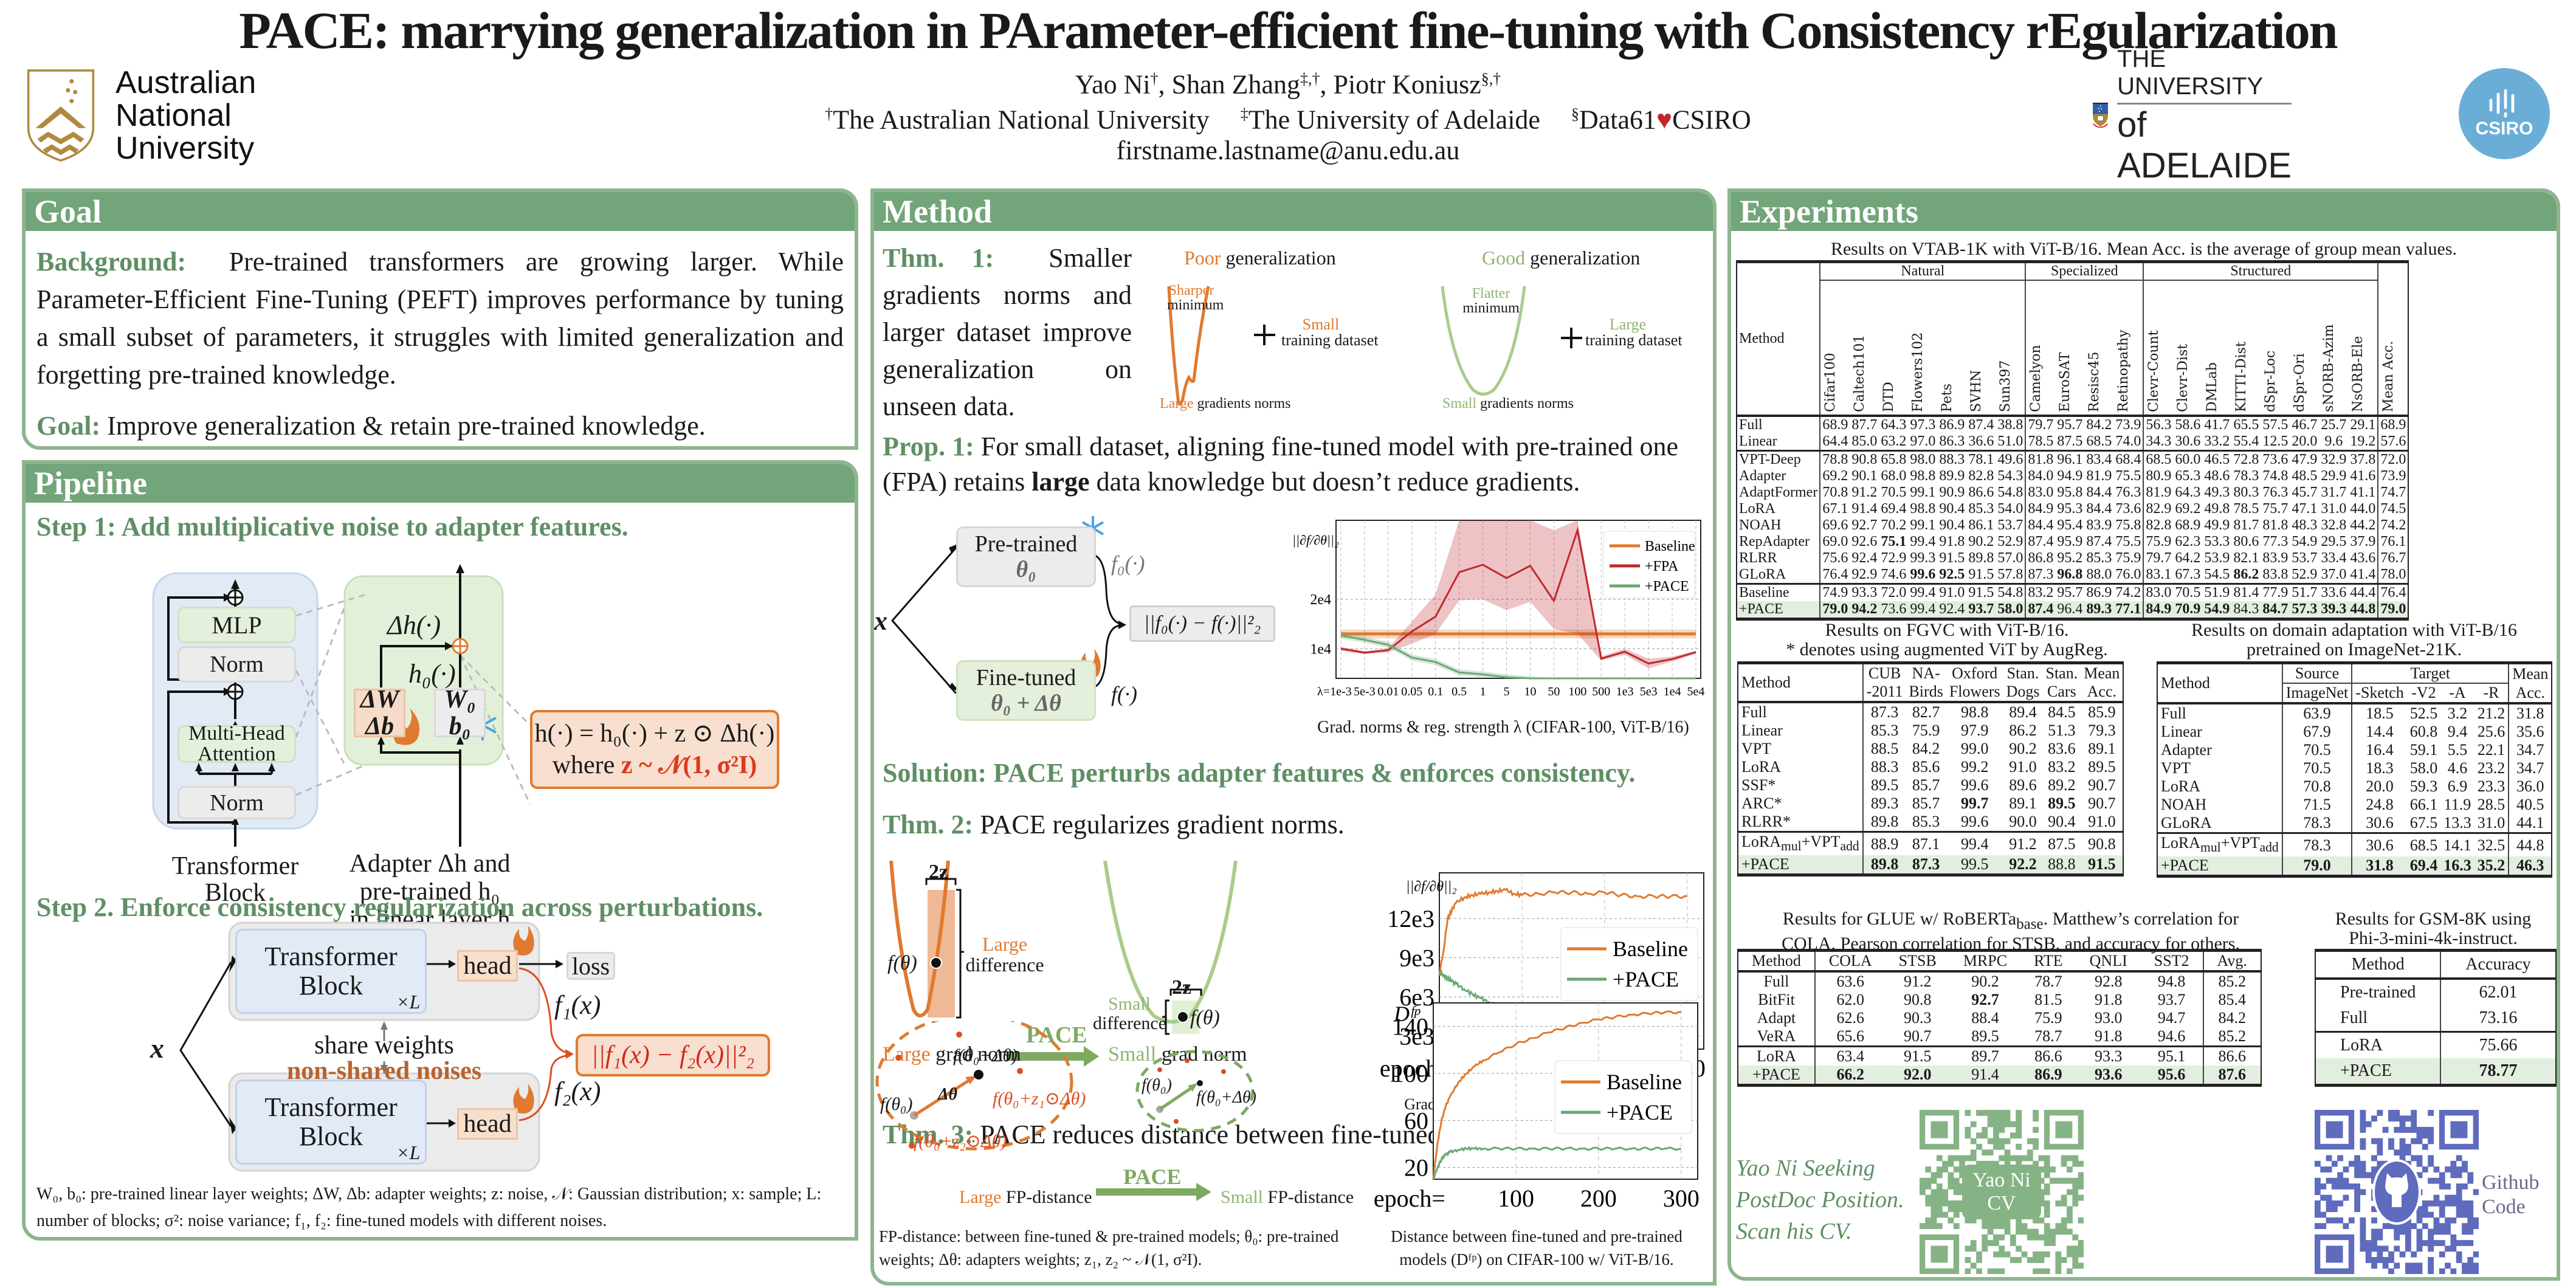  I want to click on value-cell: 95.6, so click(2171, 1076).